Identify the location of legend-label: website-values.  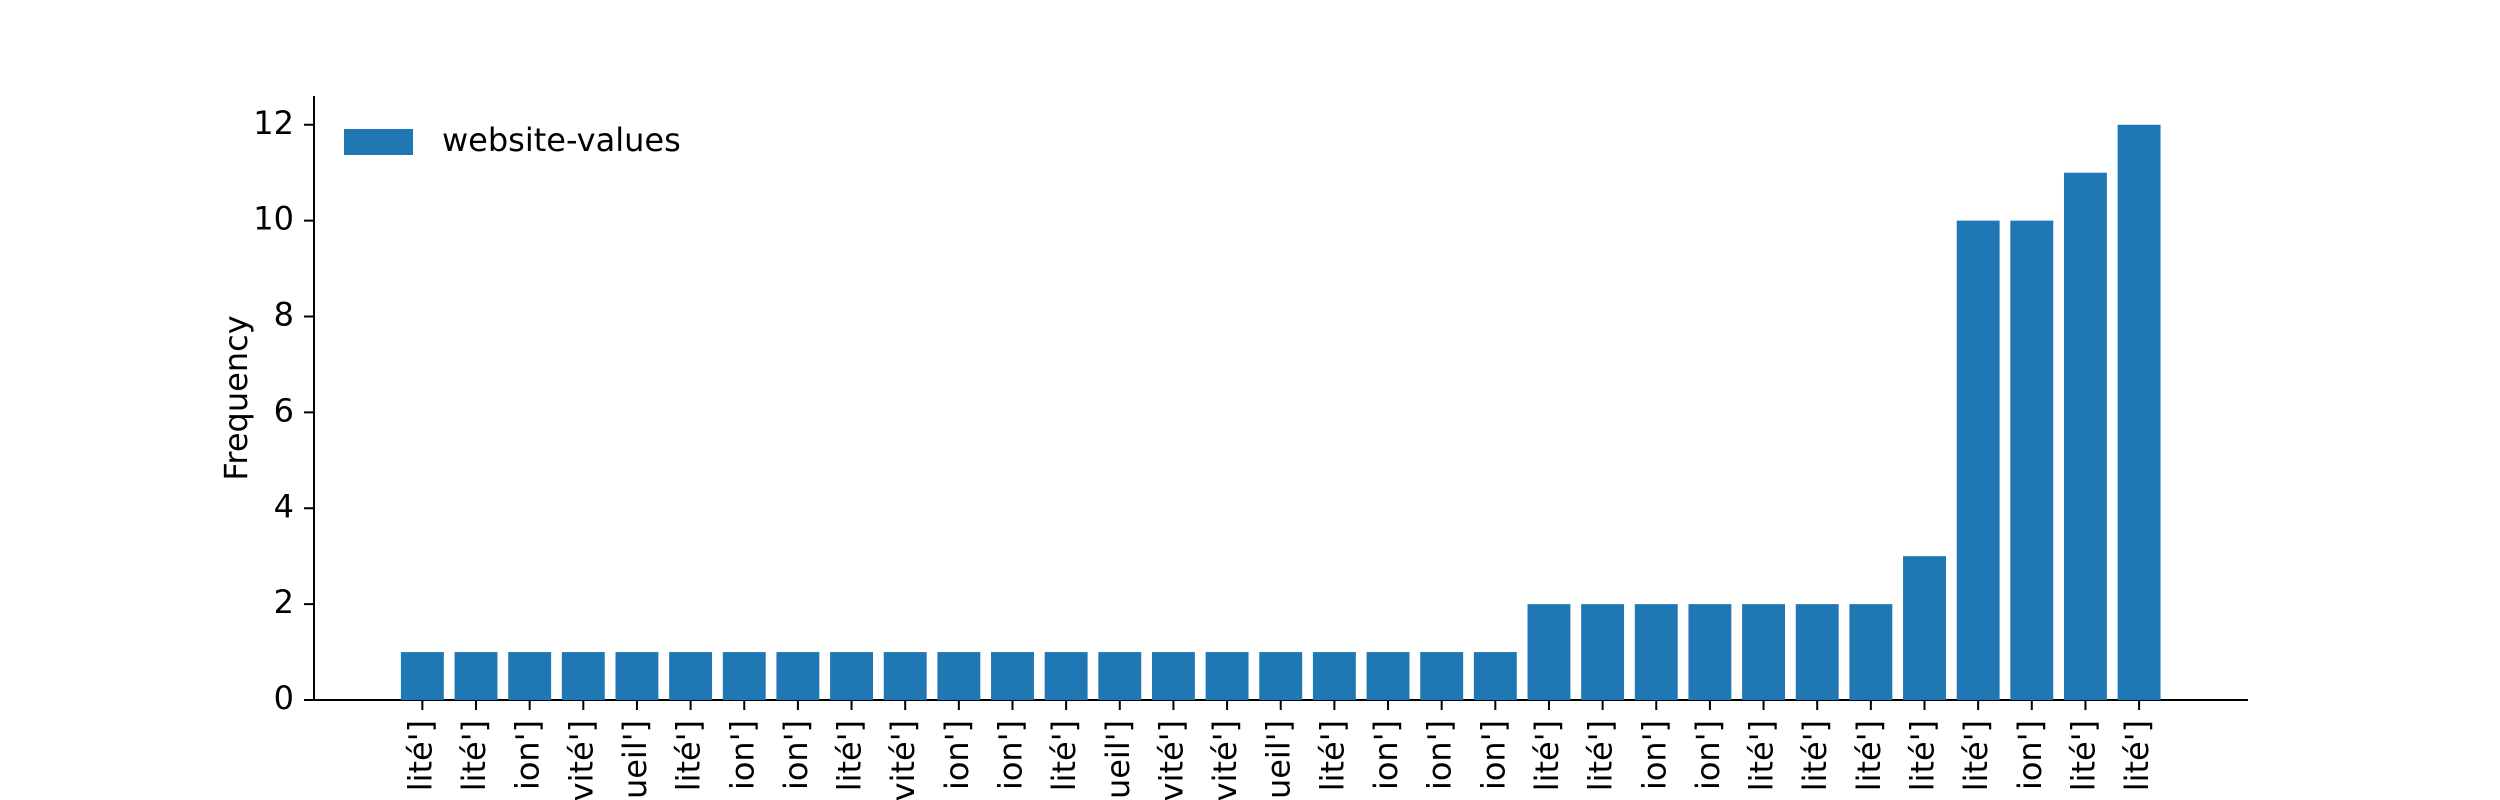
(561, 140).